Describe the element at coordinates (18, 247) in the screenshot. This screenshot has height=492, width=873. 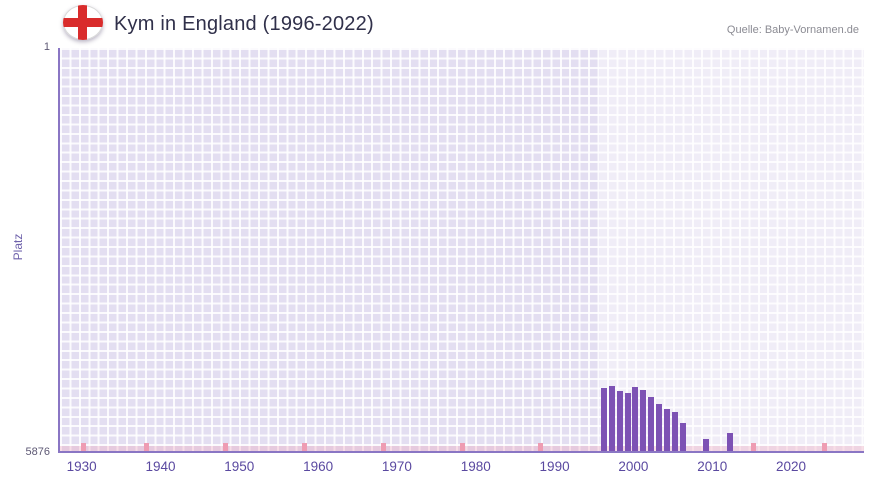
I see `y-axis-title: Platz` at that location.